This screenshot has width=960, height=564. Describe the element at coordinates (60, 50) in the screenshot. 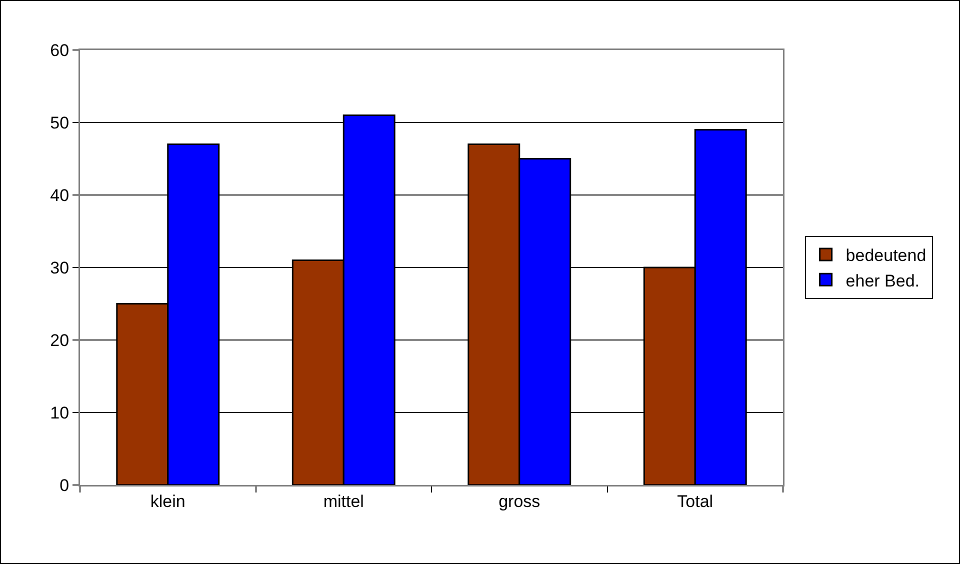

I see `y-tick-label: 60` at that location.